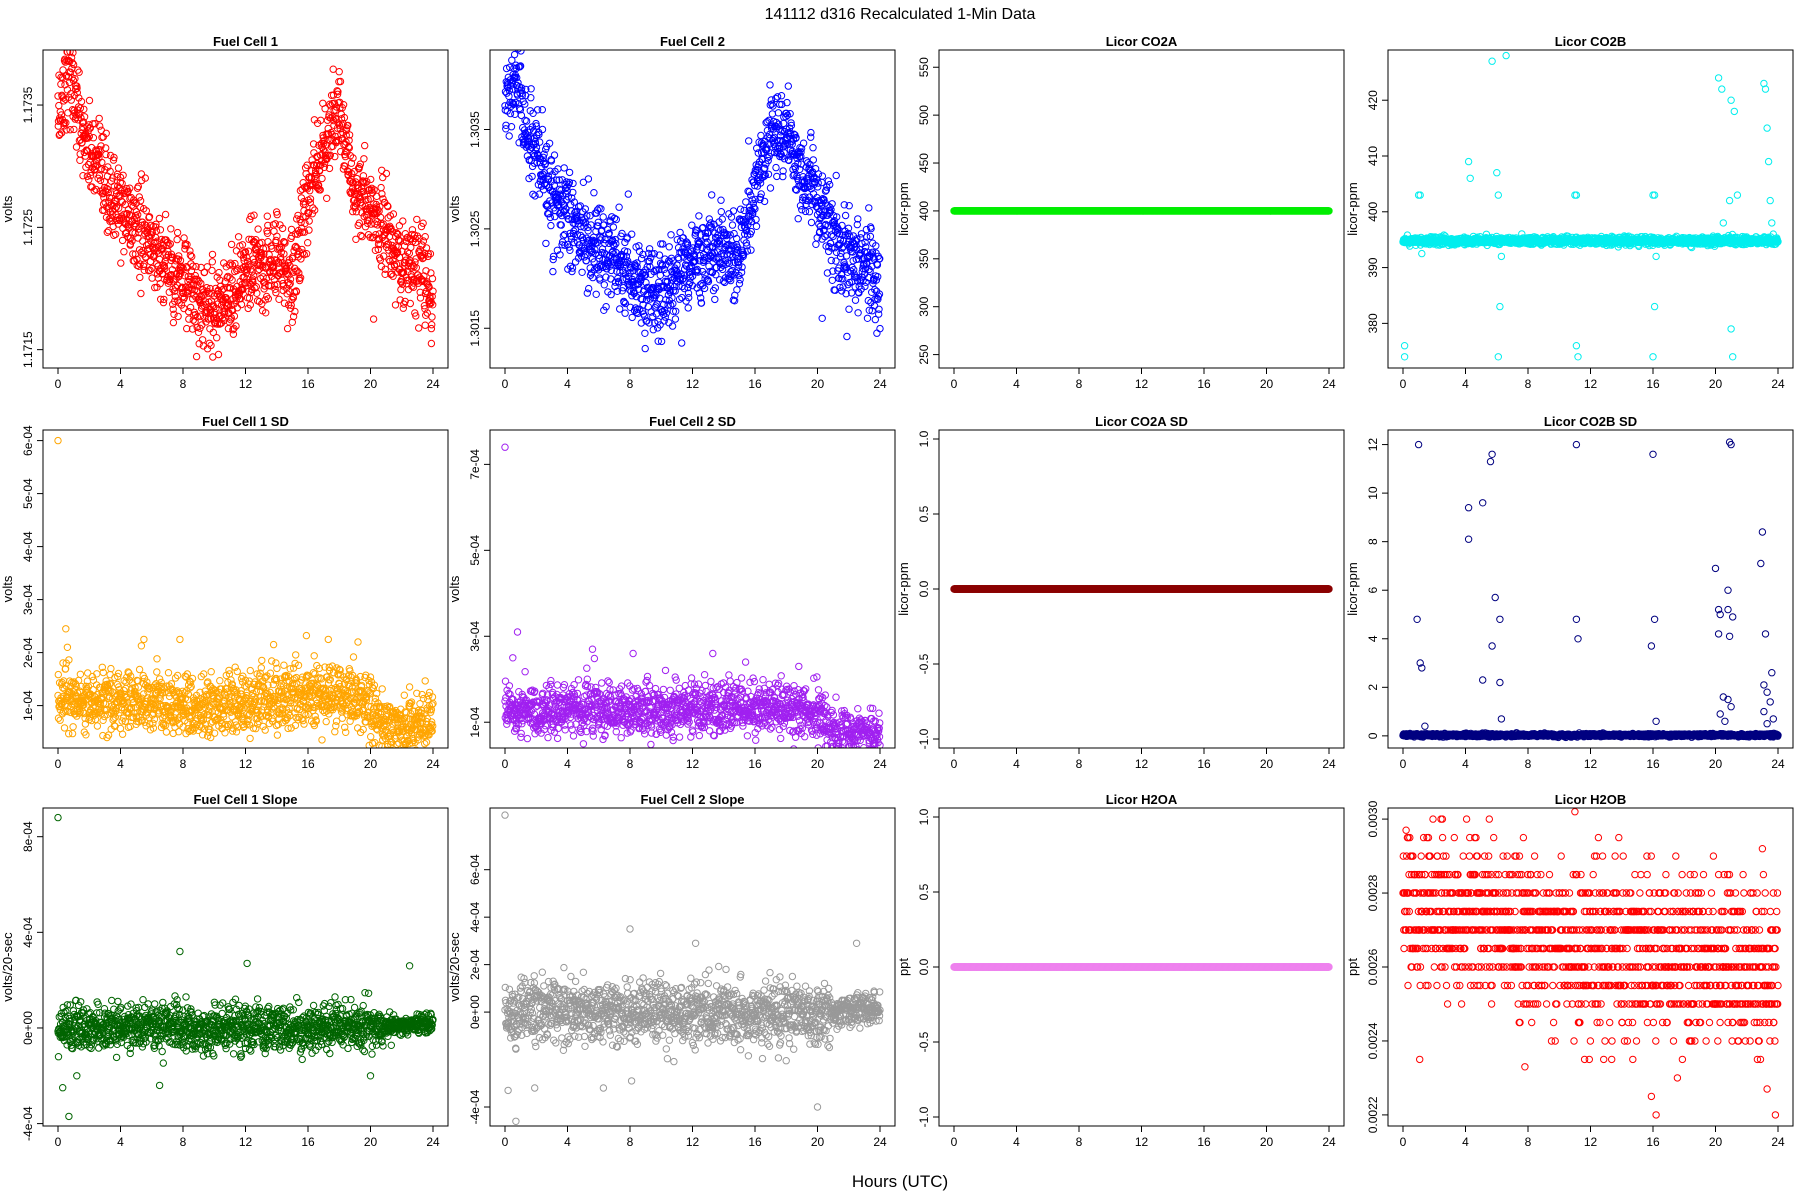 This screenshot has height=1200, width=1800. Describe the element at coordinates (755, 384) in the screenshot. I see `x-tick-label: 16` at that location.